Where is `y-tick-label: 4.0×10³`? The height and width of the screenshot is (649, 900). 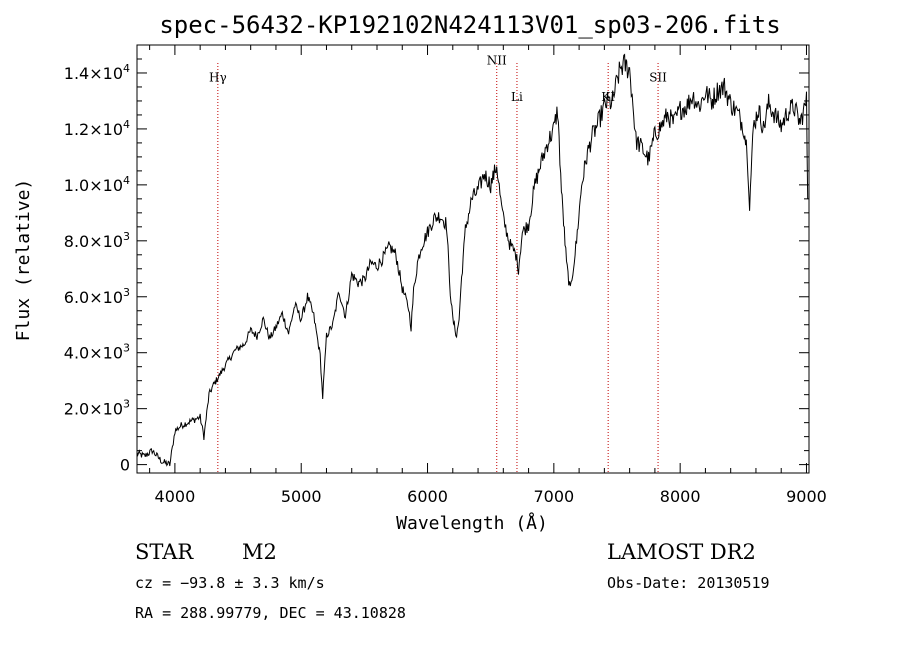 y-tick-label: 4.0×10³ is located at coordinates (97, 352).